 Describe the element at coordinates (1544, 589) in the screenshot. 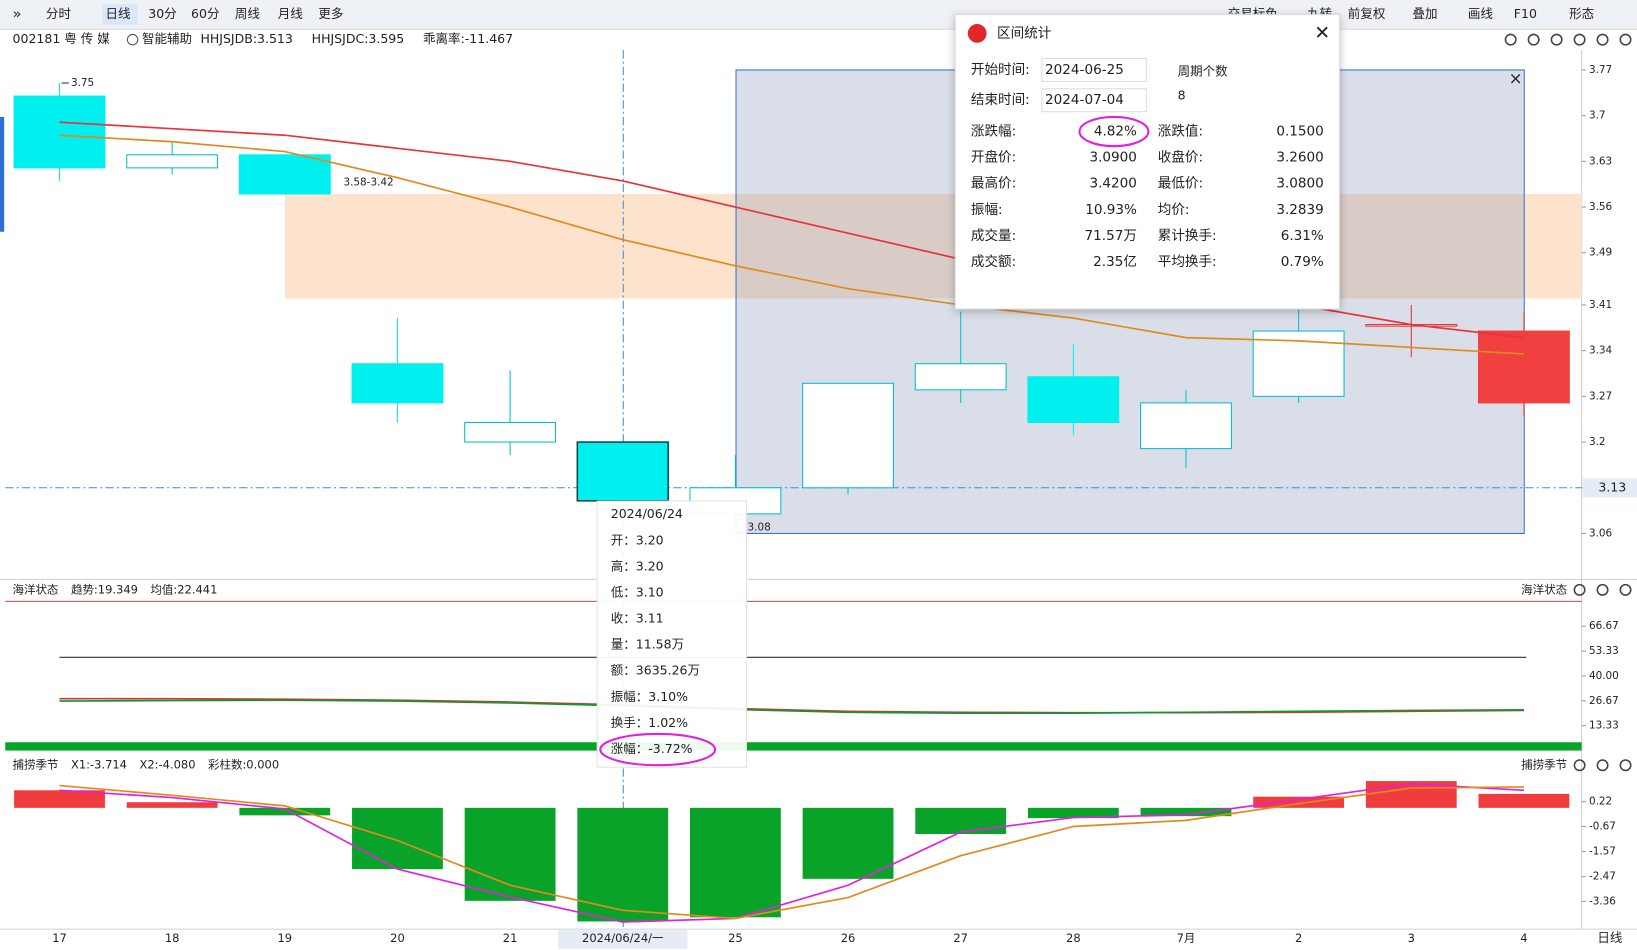

I see `panel-title-right: 海洋状态` at that location.